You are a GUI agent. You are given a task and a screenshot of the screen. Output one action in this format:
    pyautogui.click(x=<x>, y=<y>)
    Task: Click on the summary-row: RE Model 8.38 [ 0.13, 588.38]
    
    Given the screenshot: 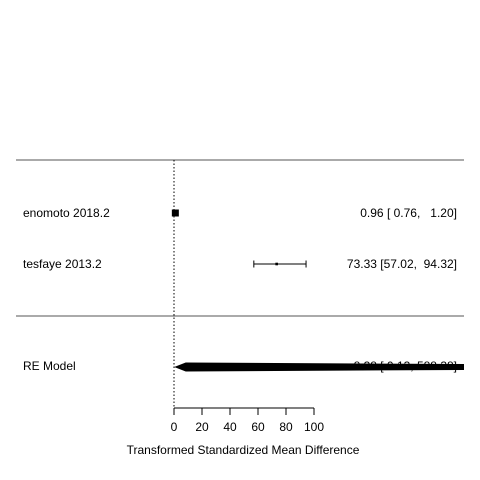 What is the action you would take?
    pyautogui.click(x=243, y=366)
    